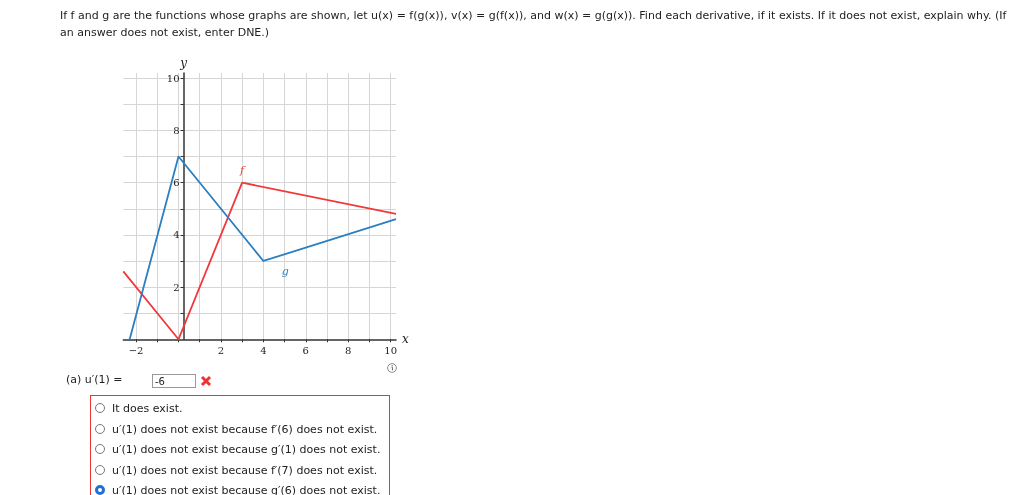 The image size is (1024, 495). What do you see at coordinates (534, 24) in the screenshot?
I see `text: If f and g are the functions whose graphs are shown, let u(x) = f(g(x)), v(x) = g(f(x)), and w(x) = g(g(x)). Find each derivative, if it exists. If it does not exist, explain why. (If an answer does not exist, enter DNE.)` at bounding box center [534, 24].